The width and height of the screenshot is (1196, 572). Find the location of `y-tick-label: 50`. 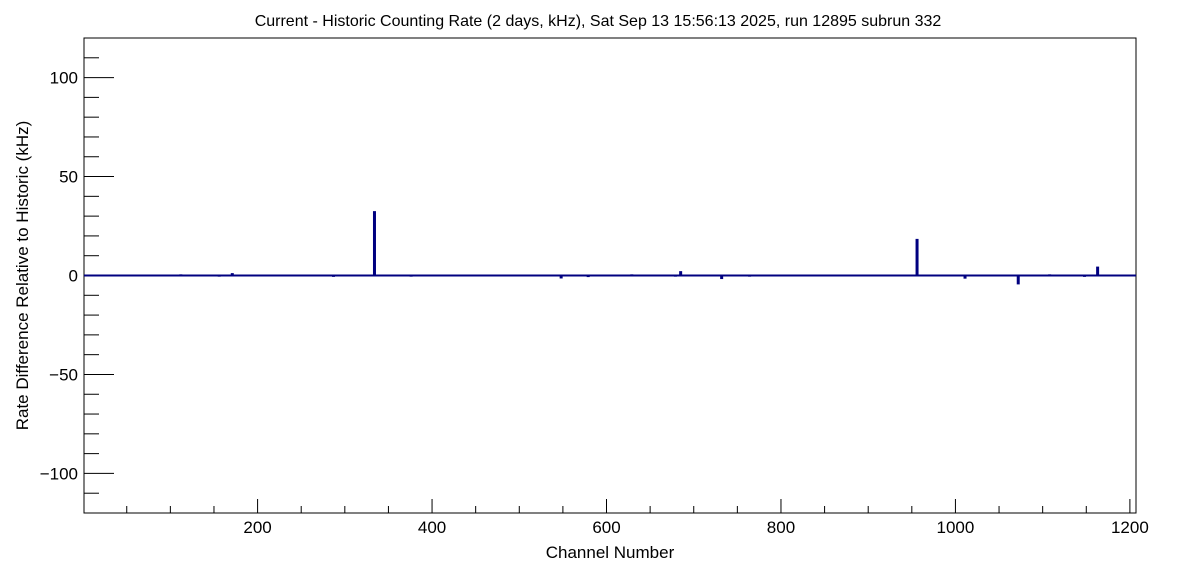

y-tick-label: 50 is located at coordinates (68, 177).